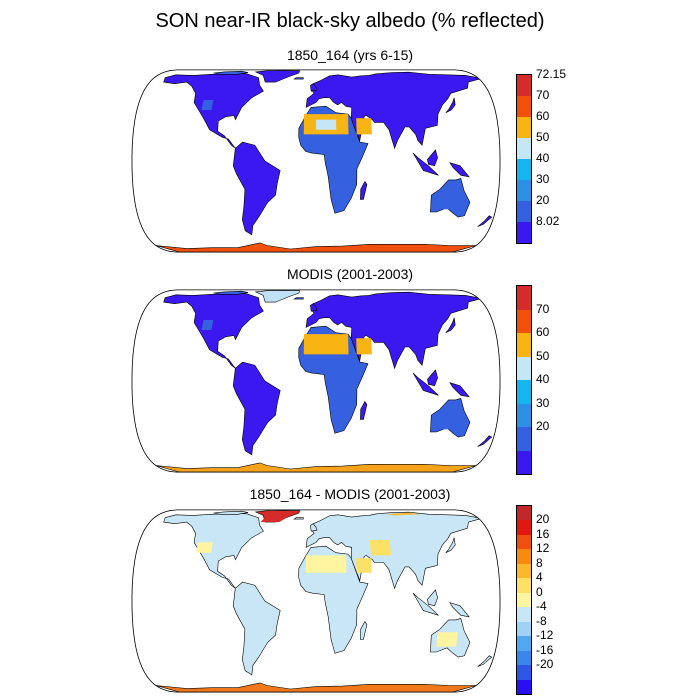 The image size is (700, 700). I want to click on colorbar-1-tick-label: 30, so click(543, 179).